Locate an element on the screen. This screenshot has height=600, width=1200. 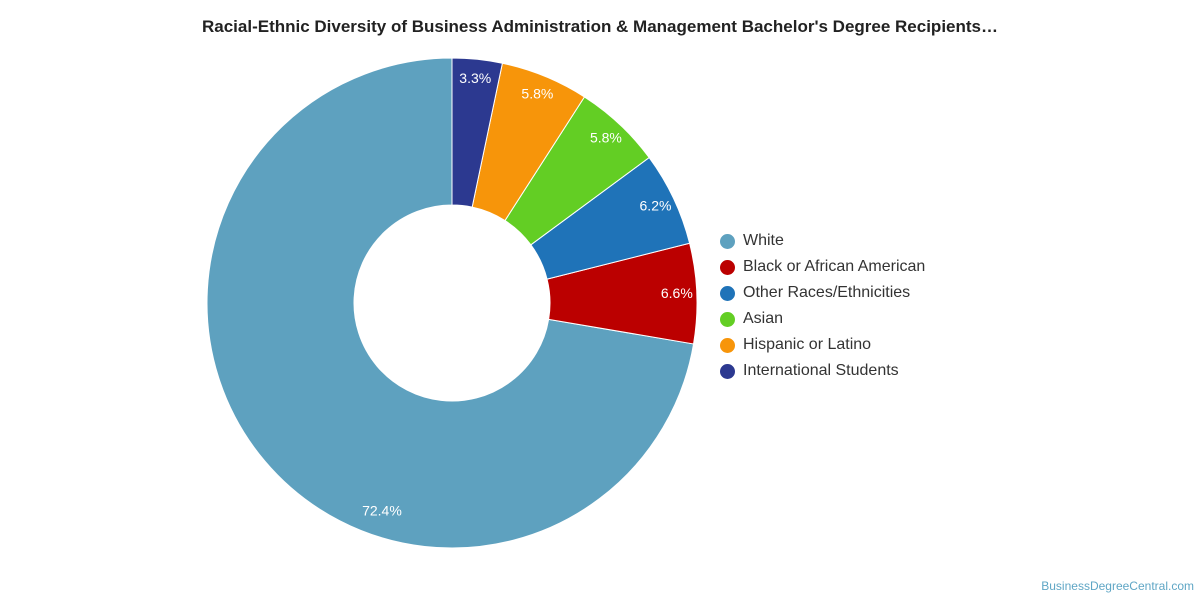
slice-asian is located at coordinates (577, 171).